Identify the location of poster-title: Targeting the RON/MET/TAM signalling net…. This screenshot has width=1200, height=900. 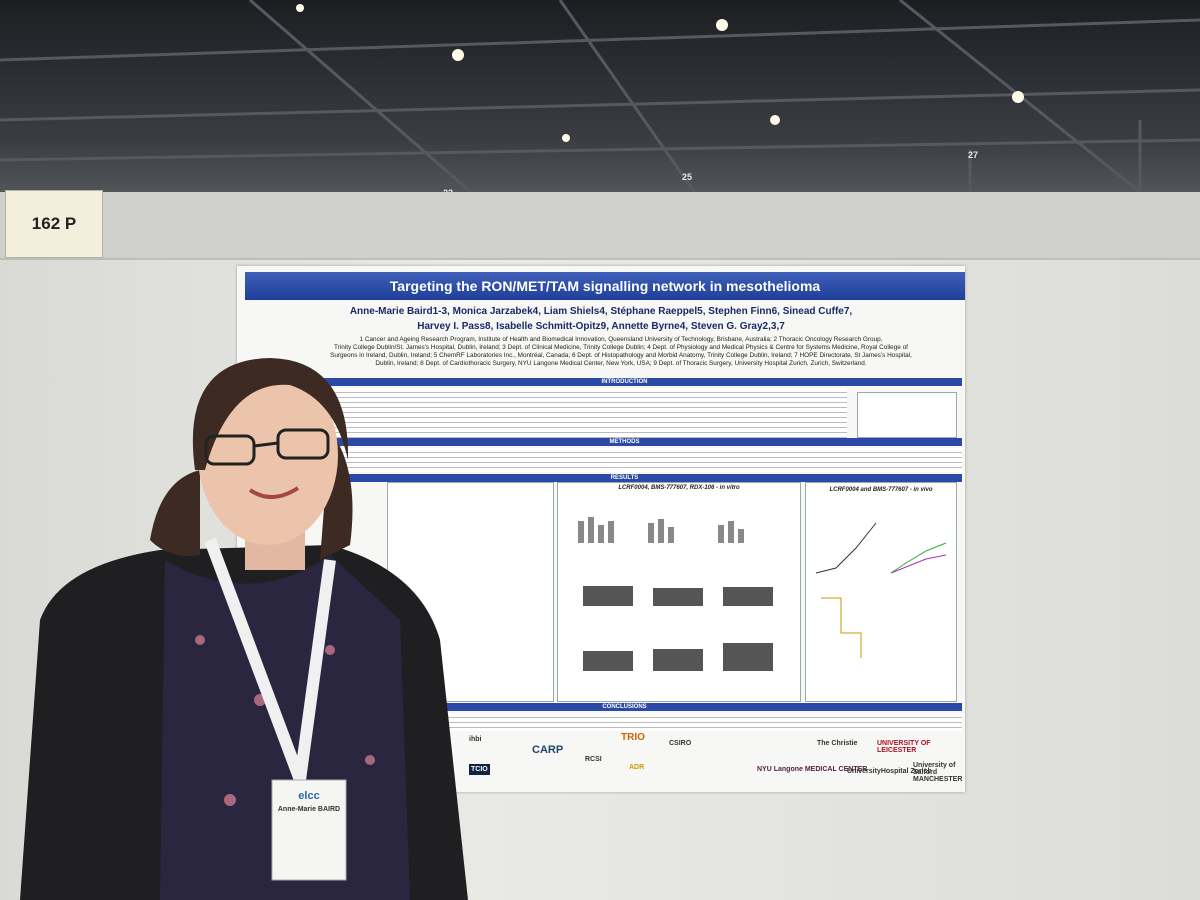
(605, 286).